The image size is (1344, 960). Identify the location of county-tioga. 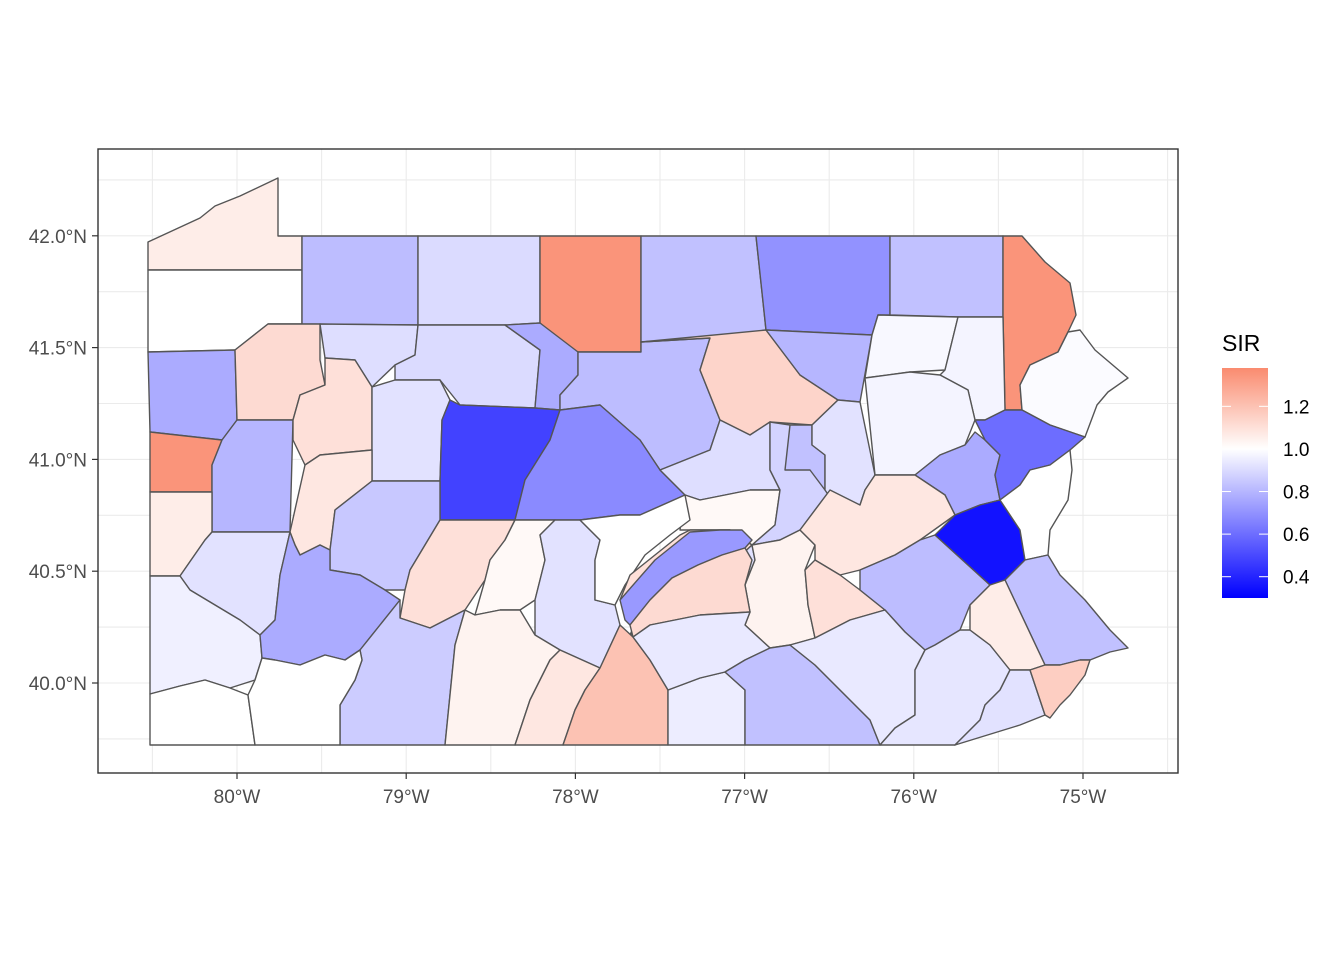
(703, 289).